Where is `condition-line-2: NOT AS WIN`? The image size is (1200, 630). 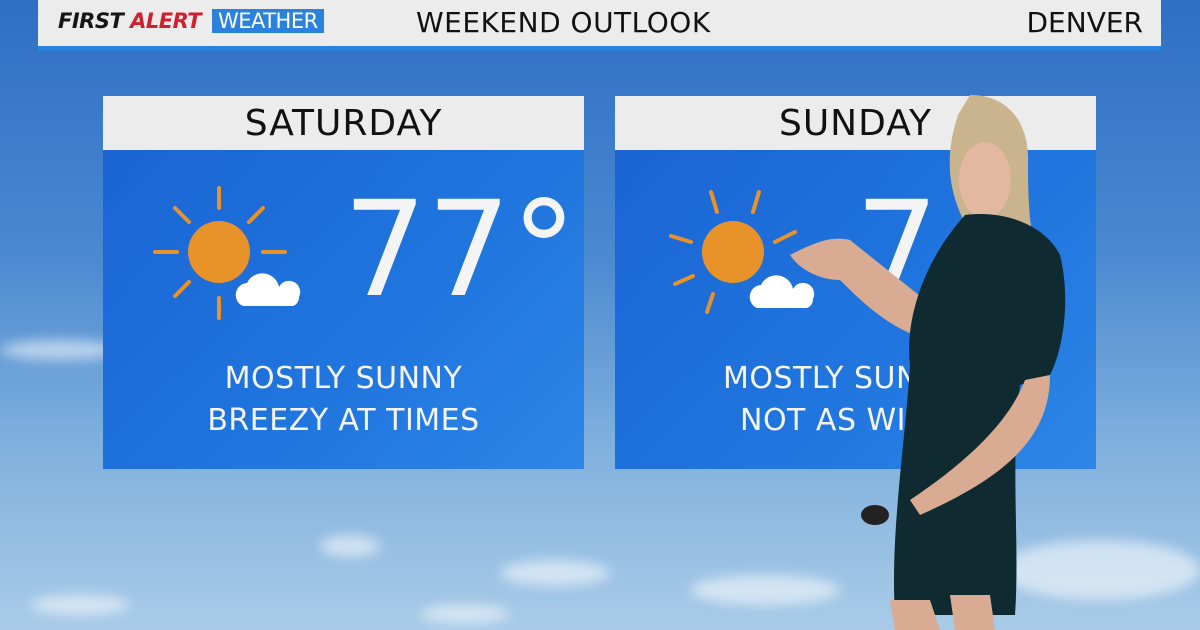 condition-line-2: NOT AS WIN is located at coordinates (834, 420).